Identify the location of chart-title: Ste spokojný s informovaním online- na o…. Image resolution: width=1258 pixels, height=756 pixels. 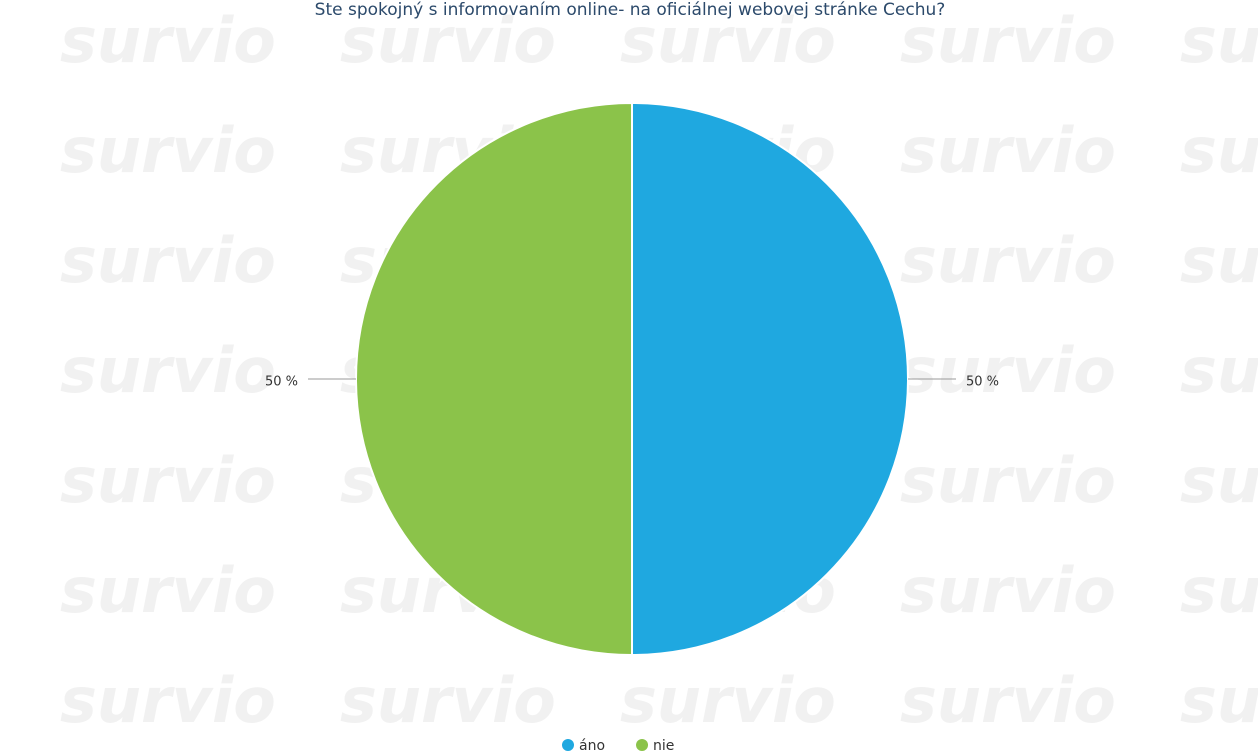
(630, 10).